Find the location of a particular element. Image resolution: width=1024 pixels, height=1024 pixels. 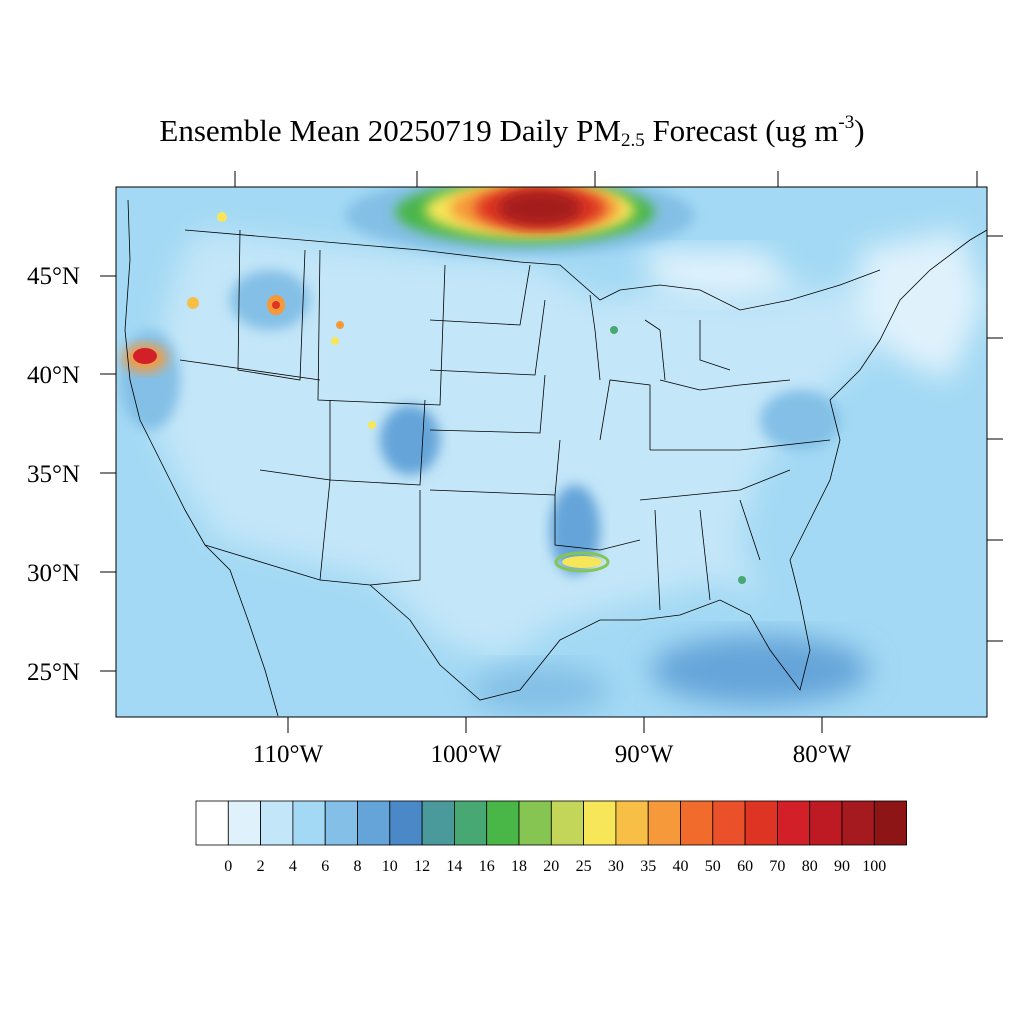

lat-label-35n: 35°N is located at coordinates (53, 474).